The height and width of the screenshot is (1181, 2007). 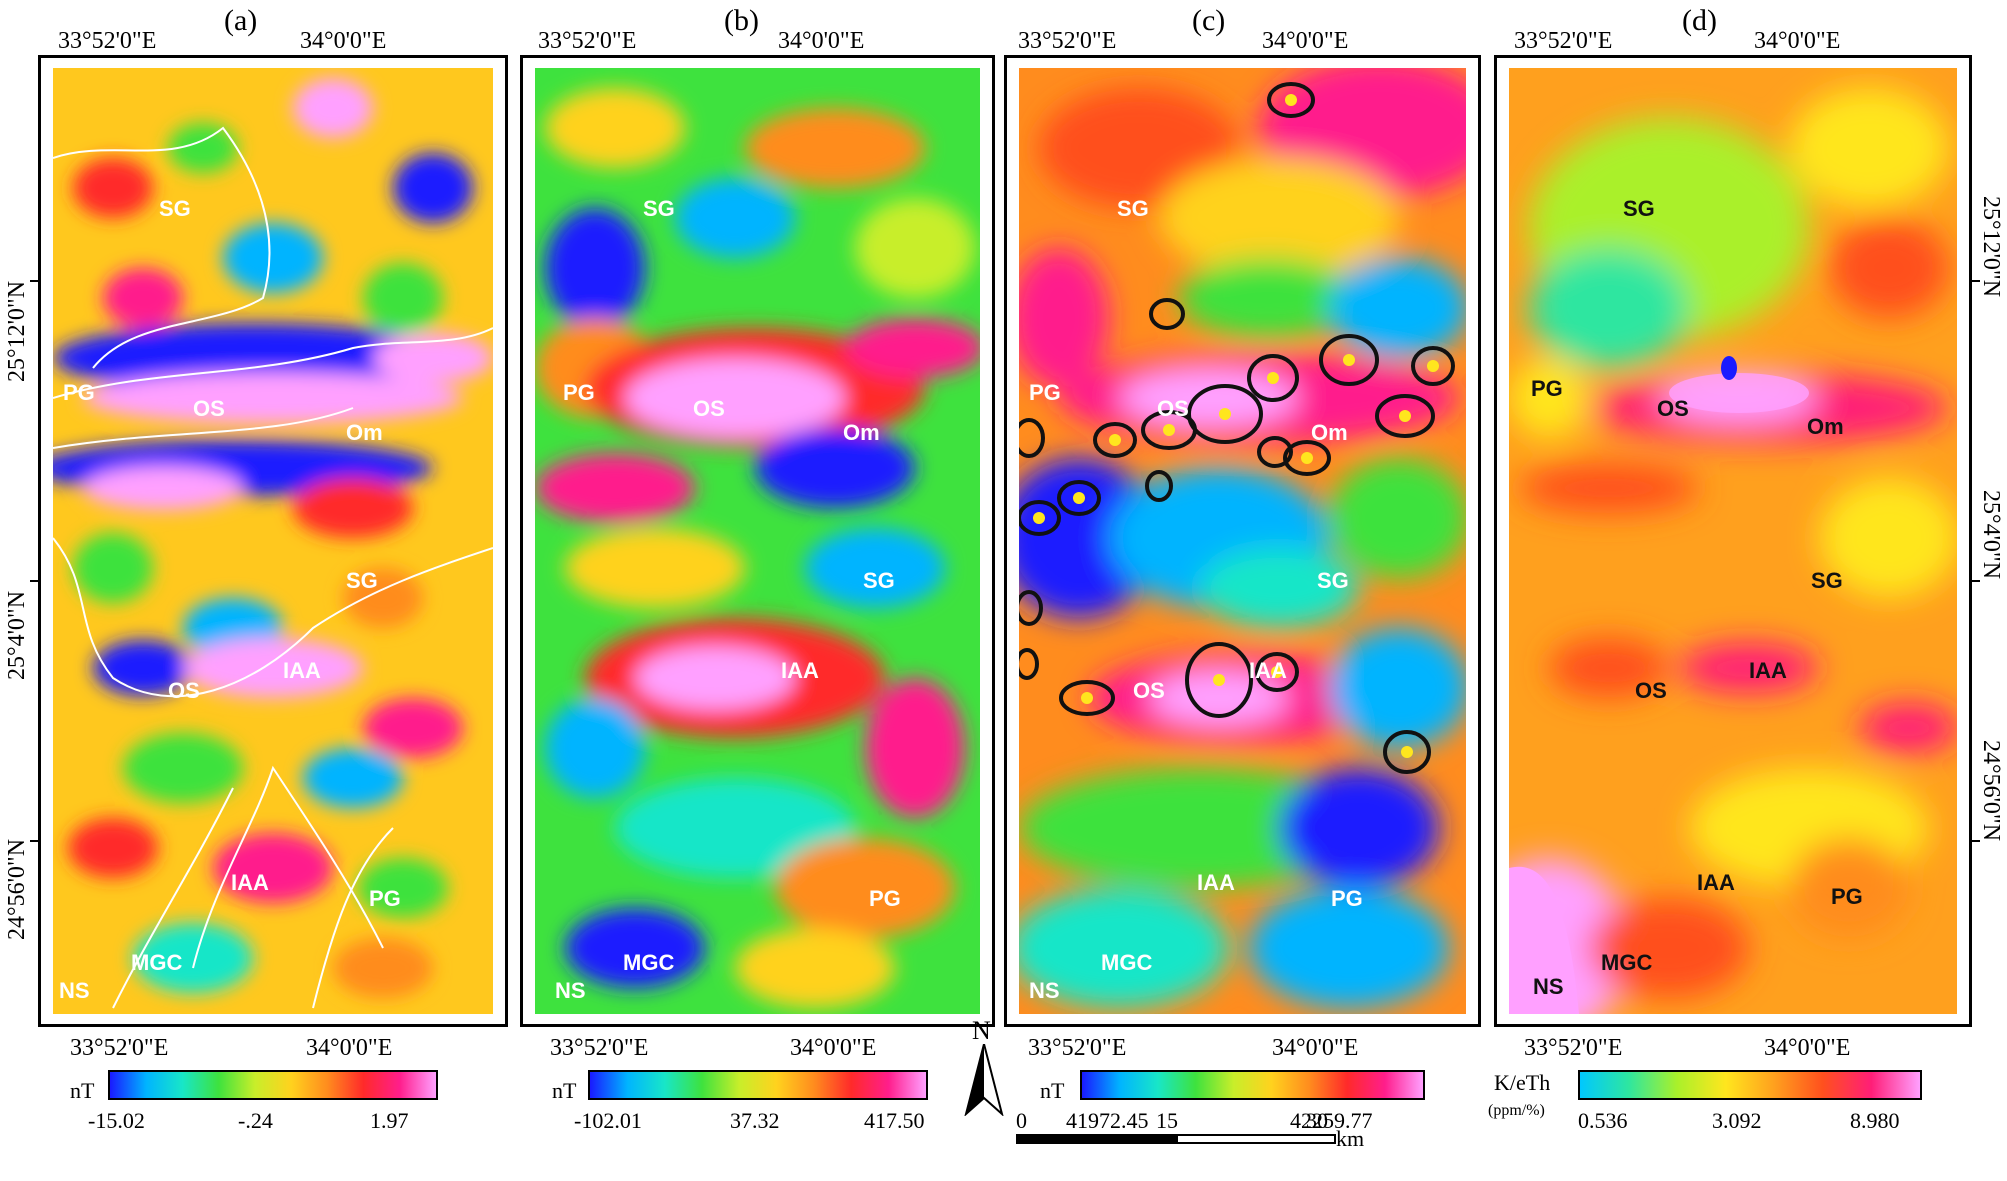 What do you see at coordinates (741, 20) in the screenshot?
I see `panel-label-b: (b)` at bounding box center [741, 20].